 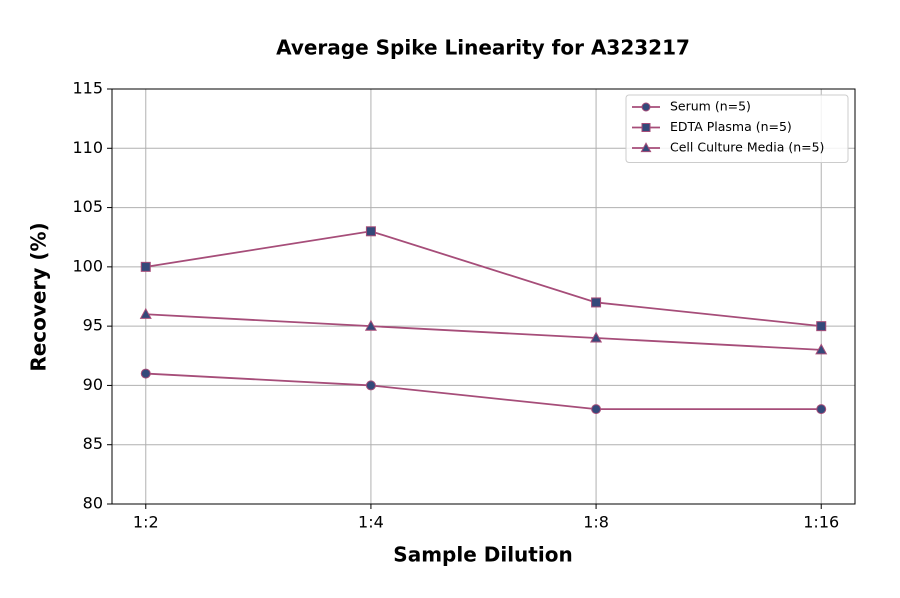 What do you see at coordinates (93, 384) in the screenshot?
I see `y-tick-label: 90` at bounding box center [93, 384].